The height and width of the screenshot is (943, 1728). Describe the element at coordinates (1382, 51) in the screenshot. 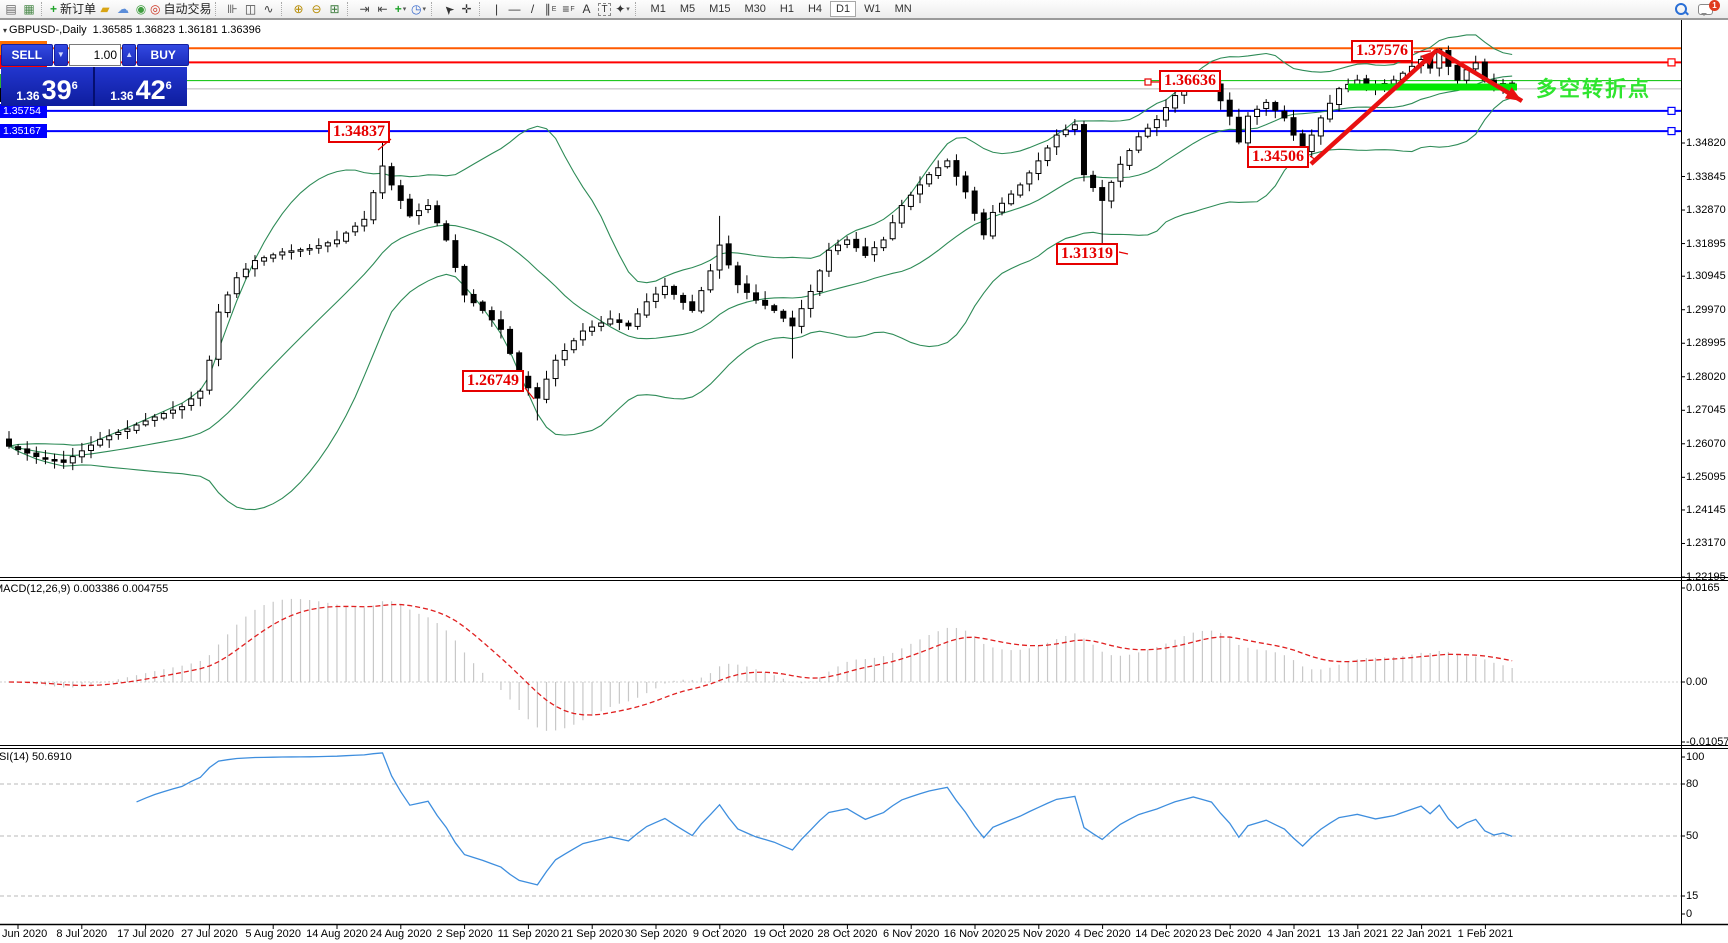

I see `price-annotation: 1.37576` at that location.